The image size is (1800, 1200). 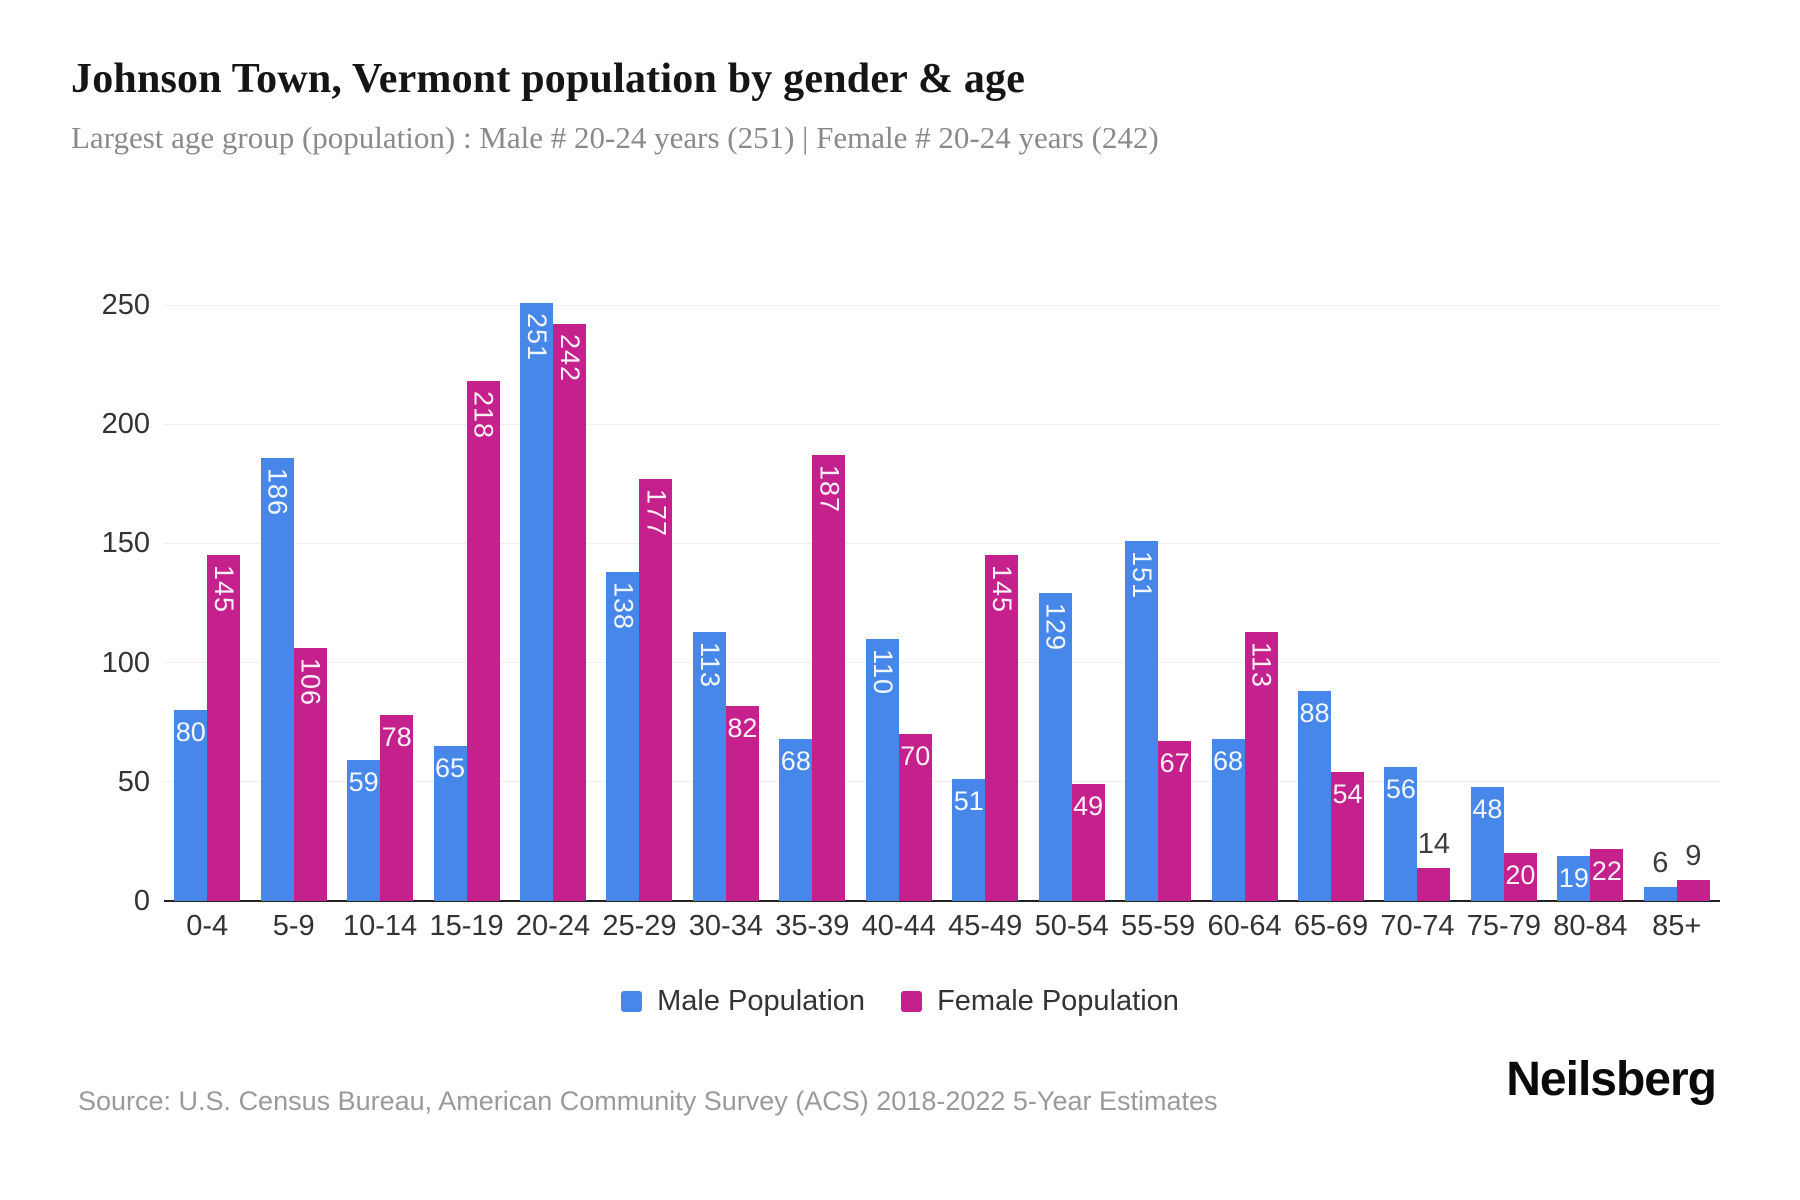 I want to click on x-tick-label-30-34: 30-34, so click(x=725, y=926).